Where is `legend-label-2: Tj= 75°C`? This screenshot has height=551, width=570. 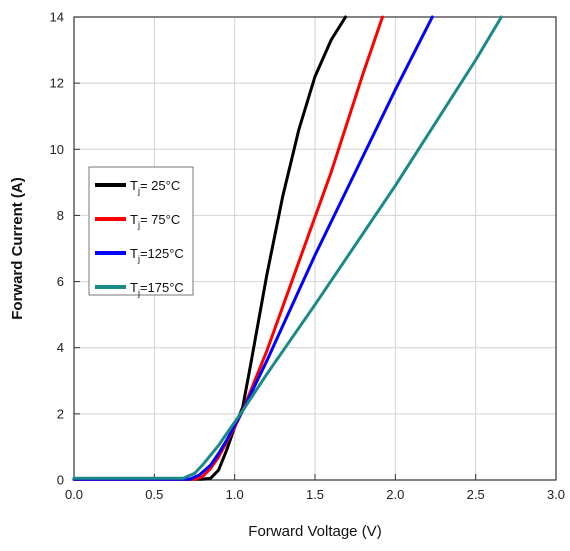 legend-label-2: Tj= 75°C is located at coordinates (155, 221).